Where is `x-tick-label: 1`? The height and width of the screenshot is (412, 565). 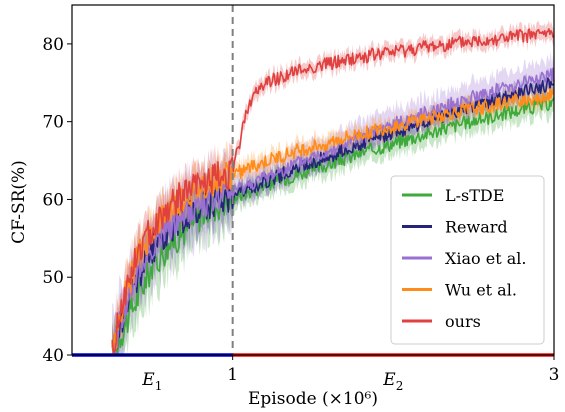
x-tick-label: 1 is located at coordinates (232, 375).